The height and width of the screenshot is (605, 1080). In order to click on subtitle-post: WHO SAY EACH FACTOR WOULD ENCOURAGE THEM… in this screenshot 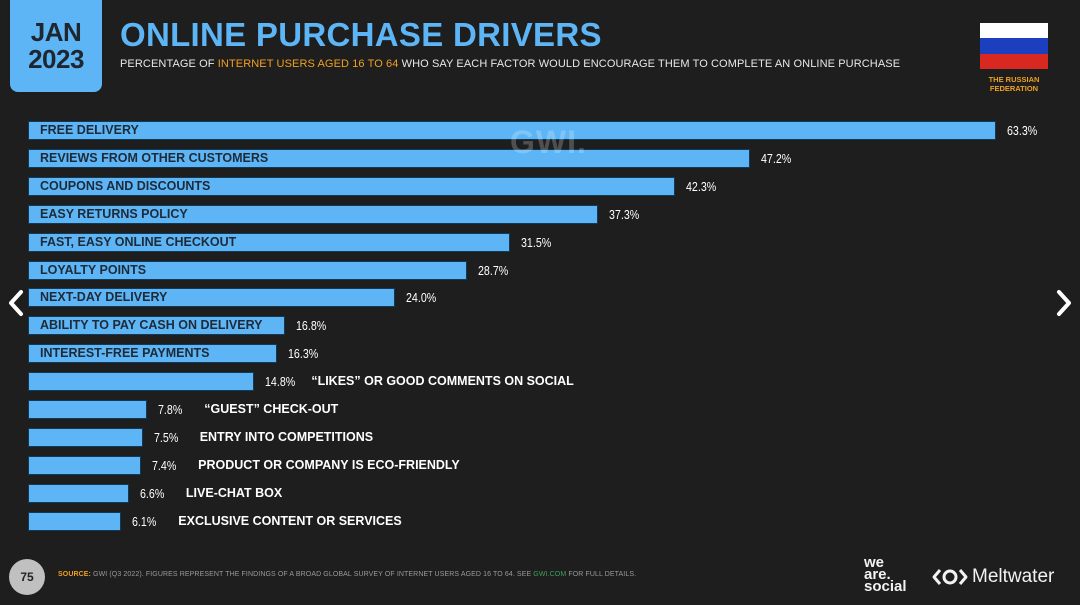, I will do `click(649, 64)`.